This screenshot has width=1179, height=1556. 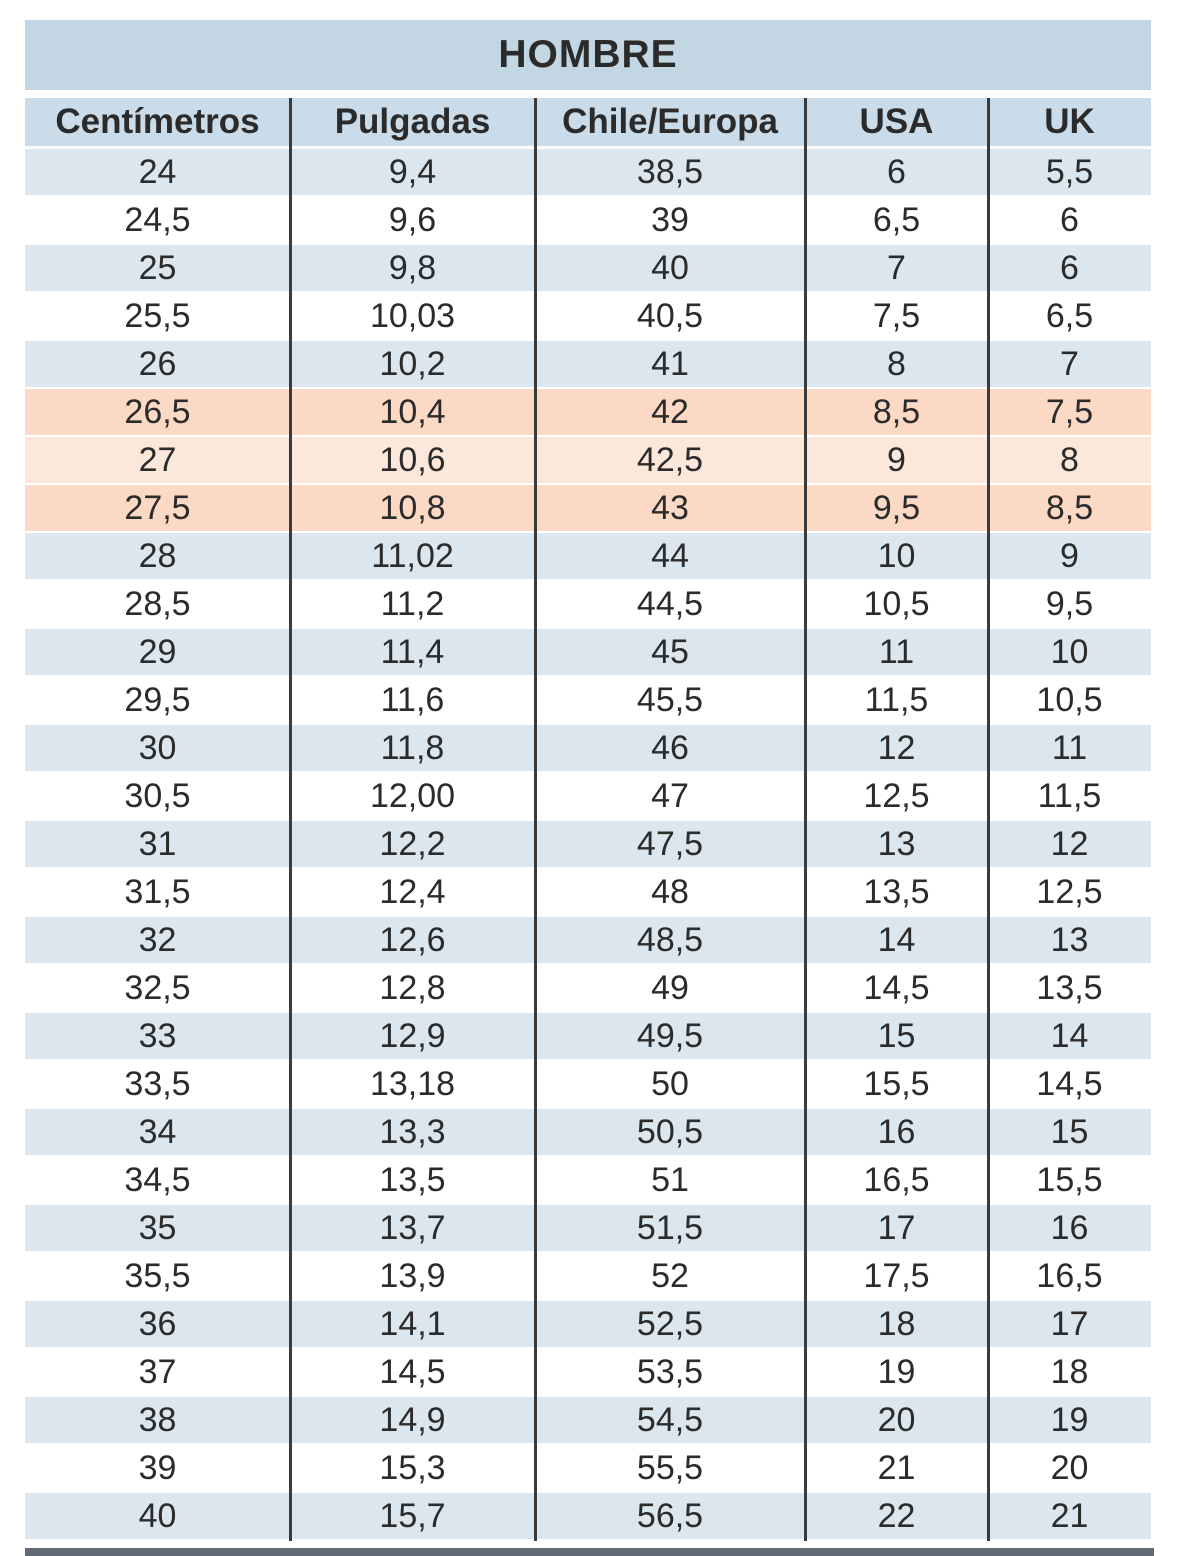 What do you see at coordinates (588, 653) in the screenshot?
I see `table-row: 29 11,4 45 11 10` at bounding box center [588, 653].